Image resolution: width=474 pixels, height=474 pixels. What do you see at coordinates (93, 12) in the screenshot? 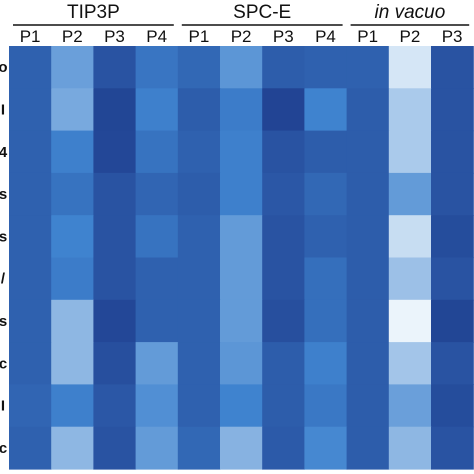
I see `group-title-0: TIP3P` at bounding box center [93, 12].